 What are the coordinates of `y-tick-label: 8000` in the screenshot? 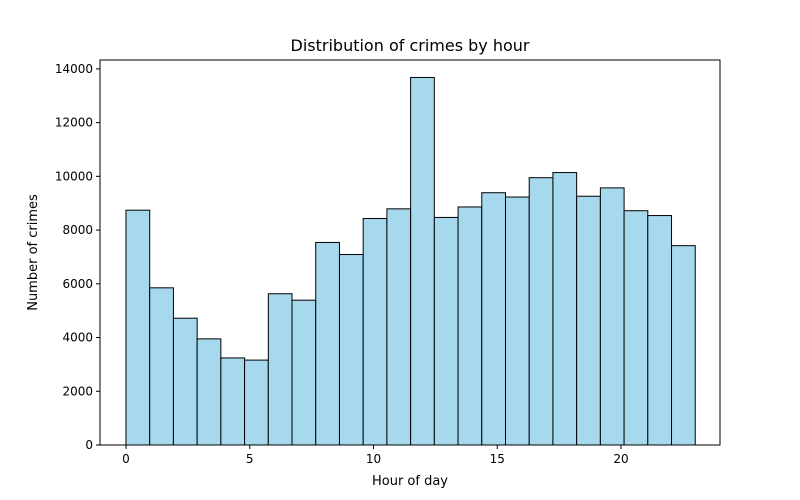 It's located at (77, 230).